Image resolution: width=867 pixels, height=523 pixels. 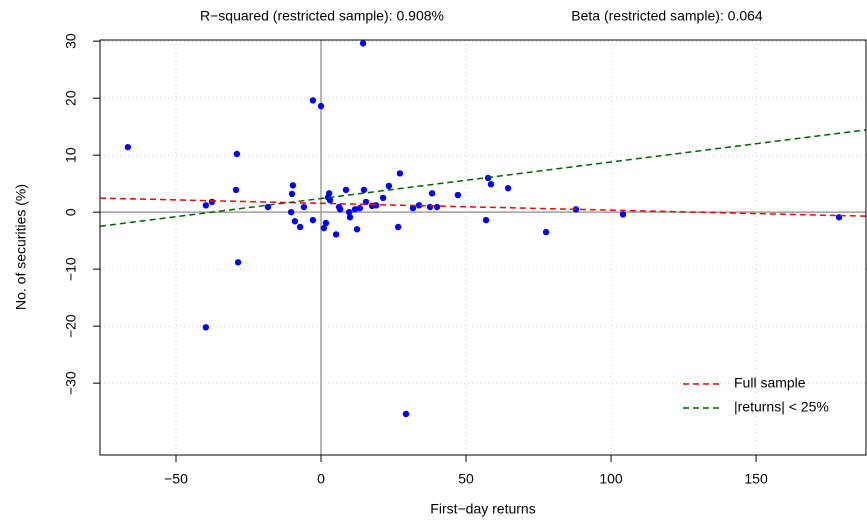 What do you see at coordinates (321, 479) in the screenshot?
I see `x-tick-label: 0` at bounding box center [321, 479].